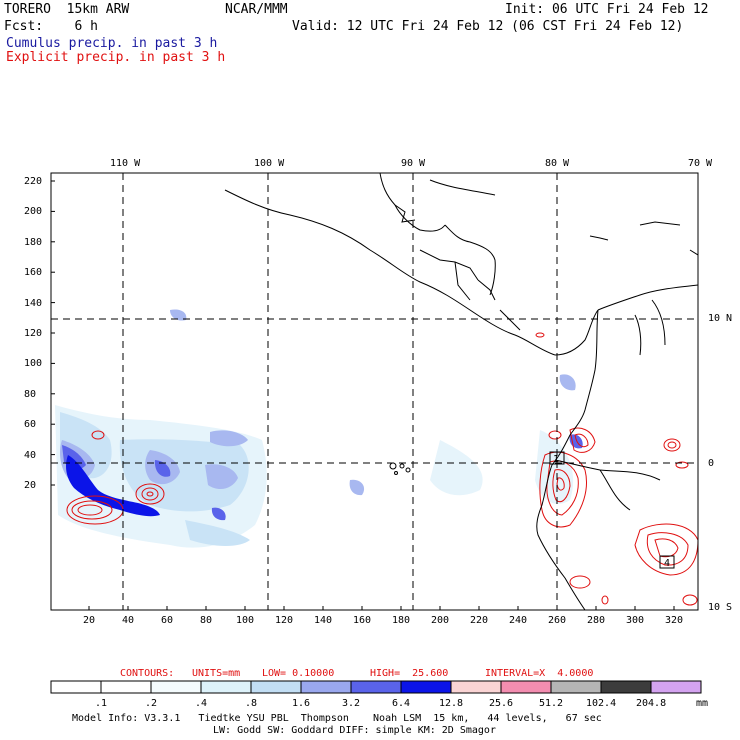  I want to click on y-tick-label: 60, so click(30, 425).